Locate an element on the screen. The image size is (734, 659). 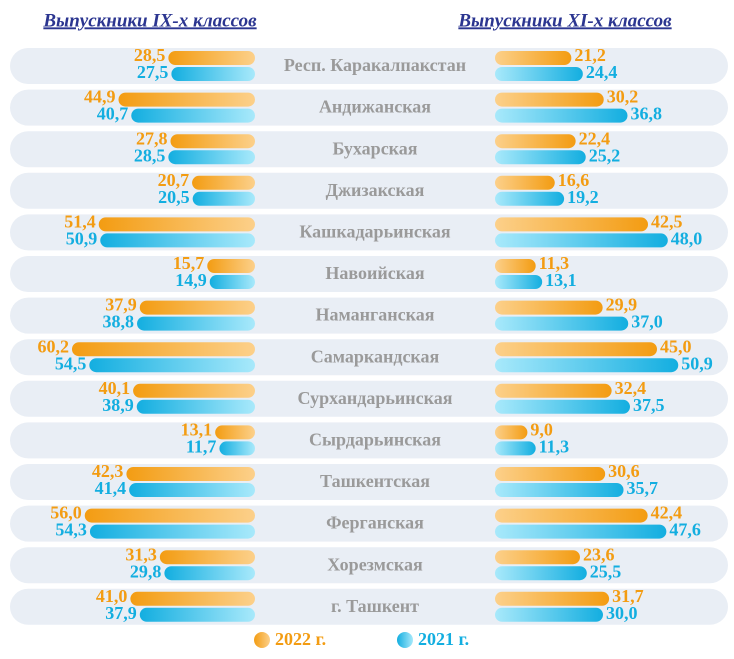
category-label: Джизакская is located at coordinates (375, 190).